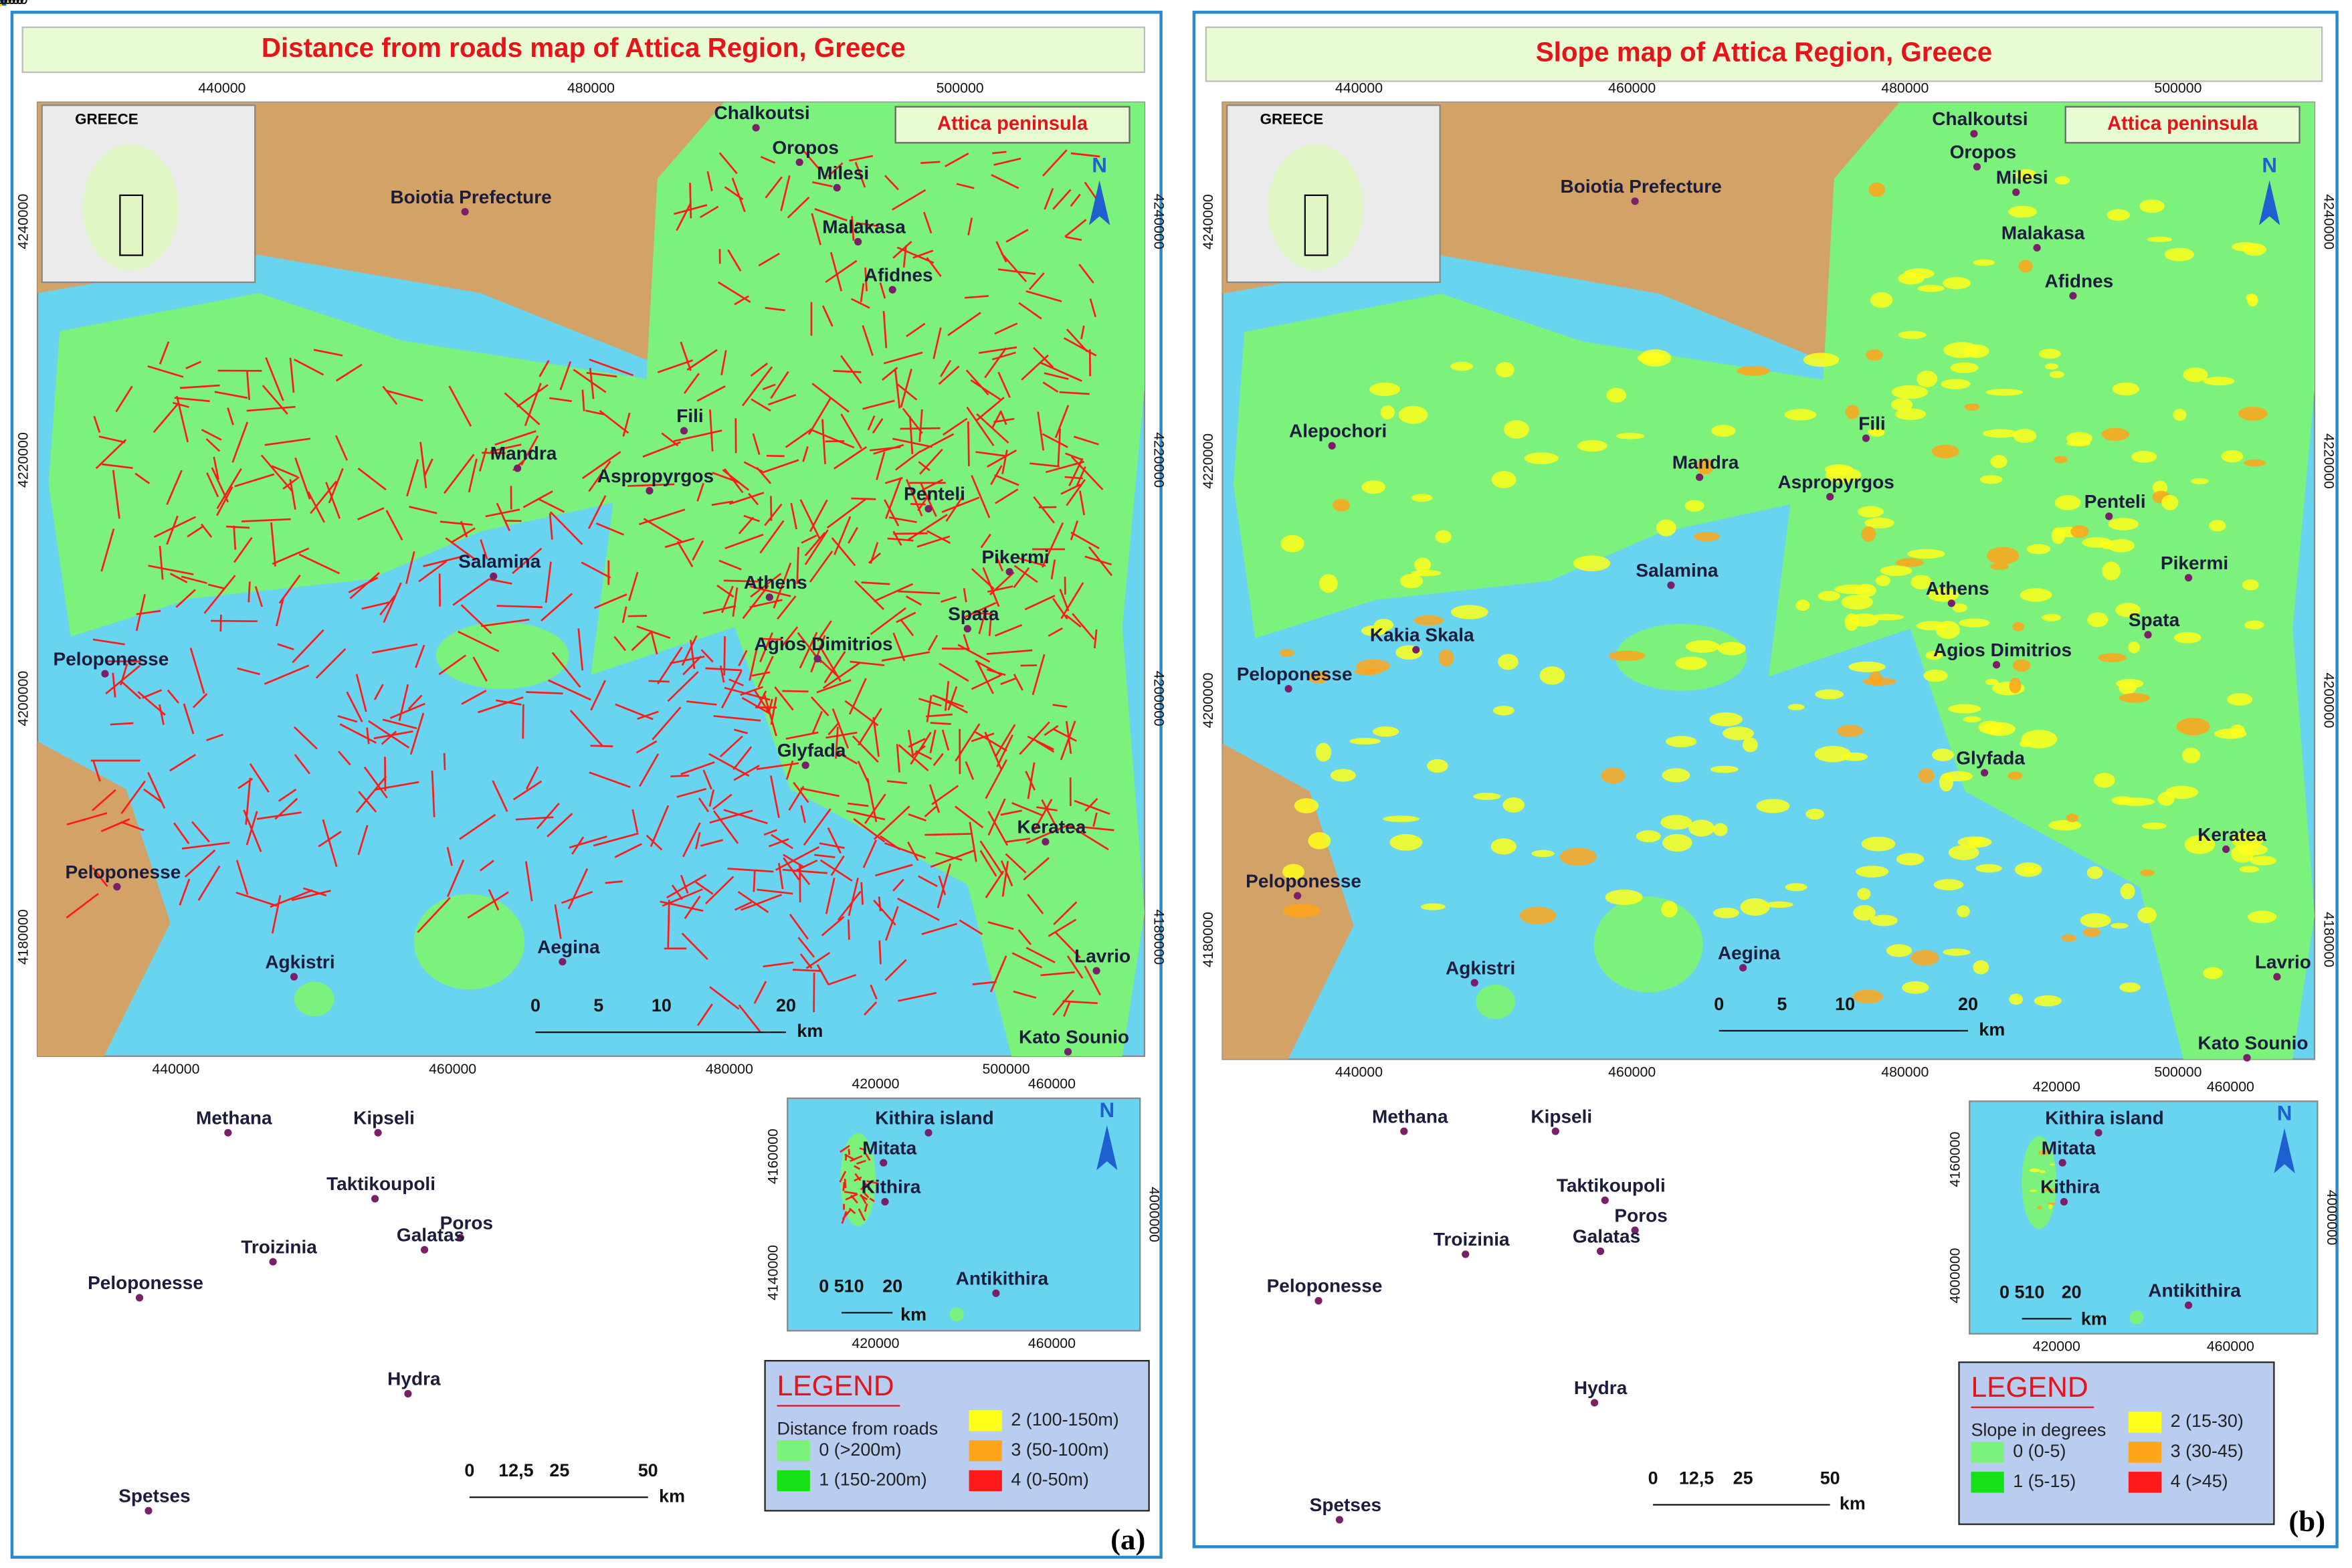 This screenshot has height=1568, width=2352. Describe the element at coordinates (1303, 880) in the screenshot. I see `place-label: Peloponesse` at that location.